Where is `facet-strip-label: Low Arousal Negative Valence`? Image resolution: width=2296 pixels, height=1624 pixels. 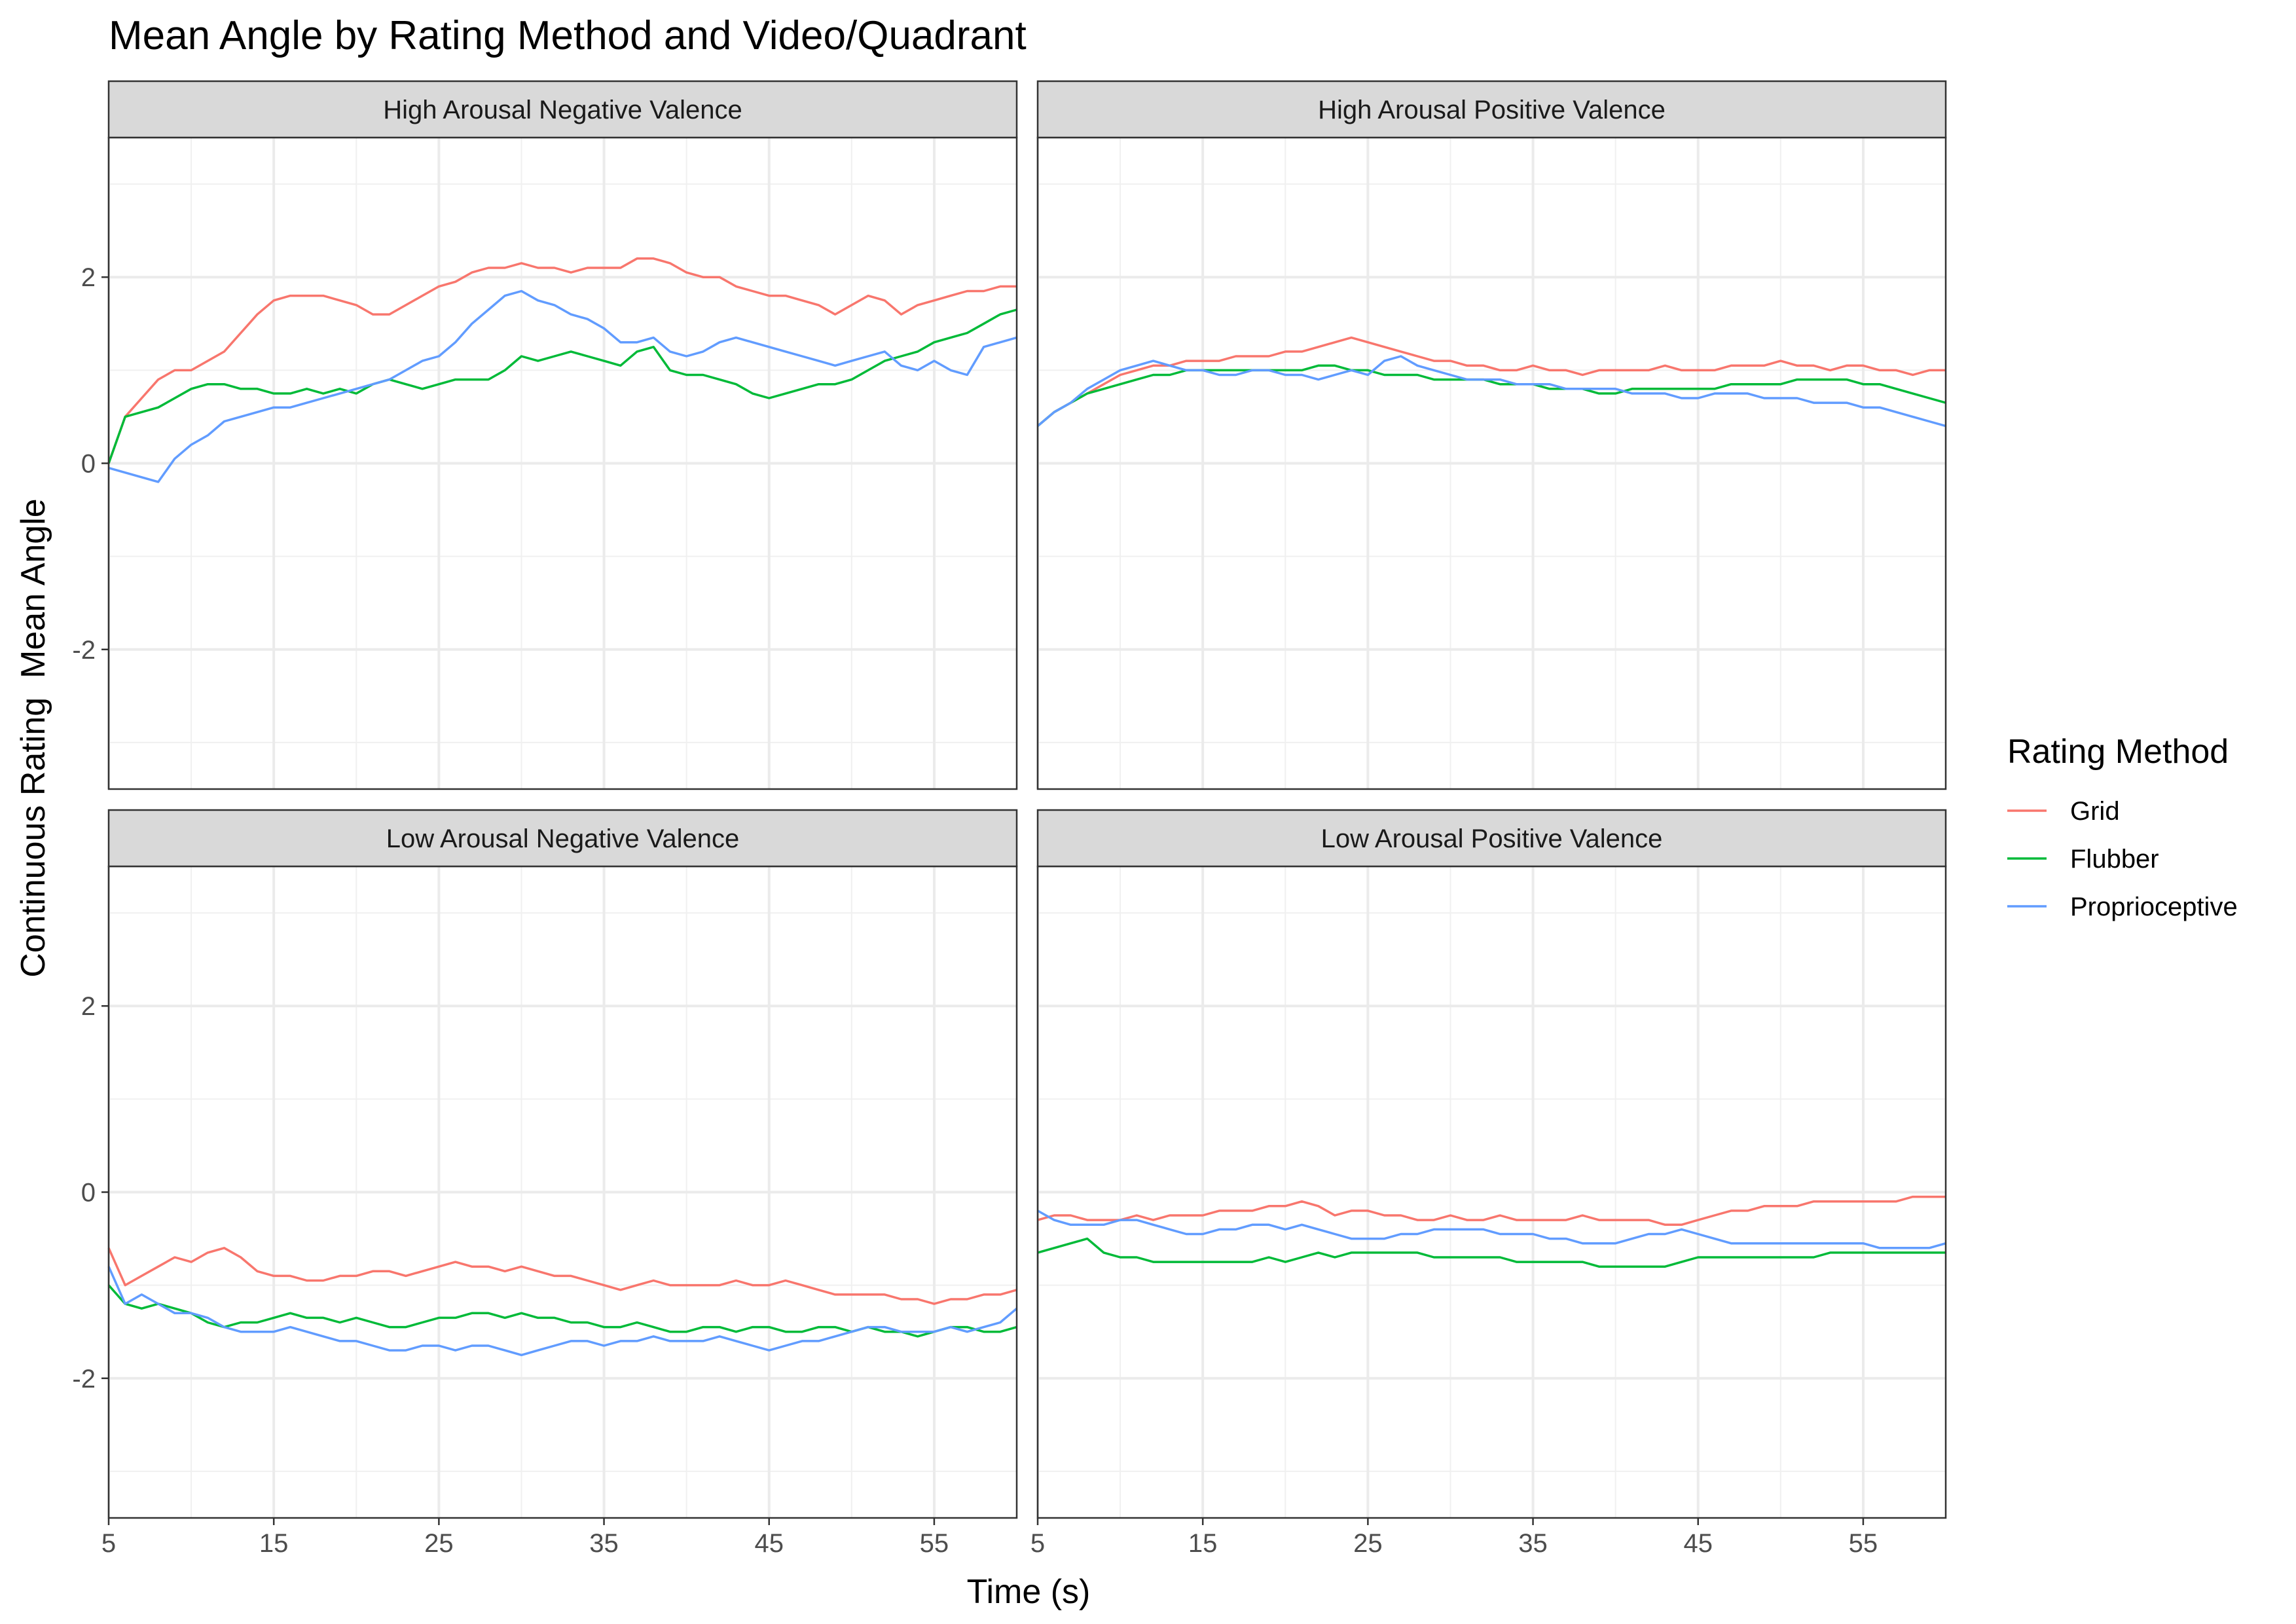 facet-strip-label: Low Arousal Negative Valence is located at coordinates (563, 838).